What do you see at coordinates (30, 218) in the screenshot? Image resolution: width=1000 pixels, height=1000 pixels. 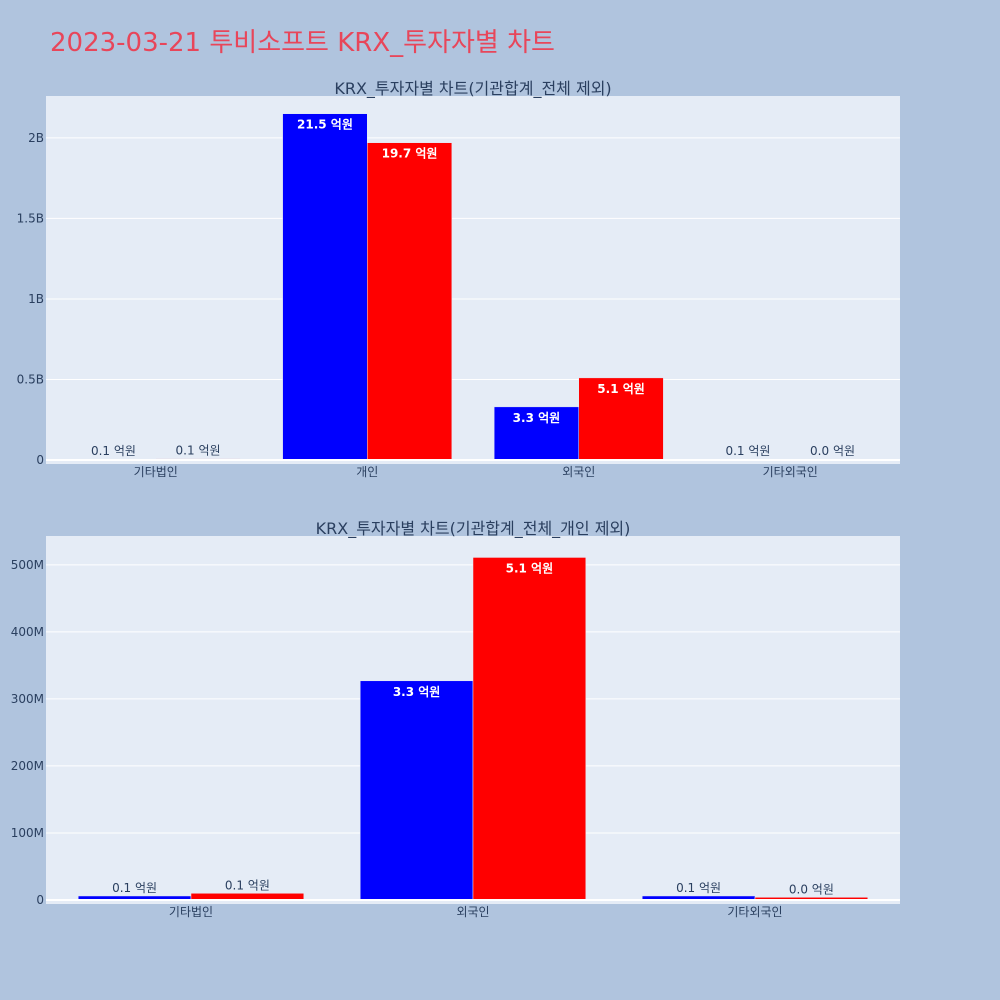 I see `y-tick-label: 1.5B` at bounding box center [30, 218].